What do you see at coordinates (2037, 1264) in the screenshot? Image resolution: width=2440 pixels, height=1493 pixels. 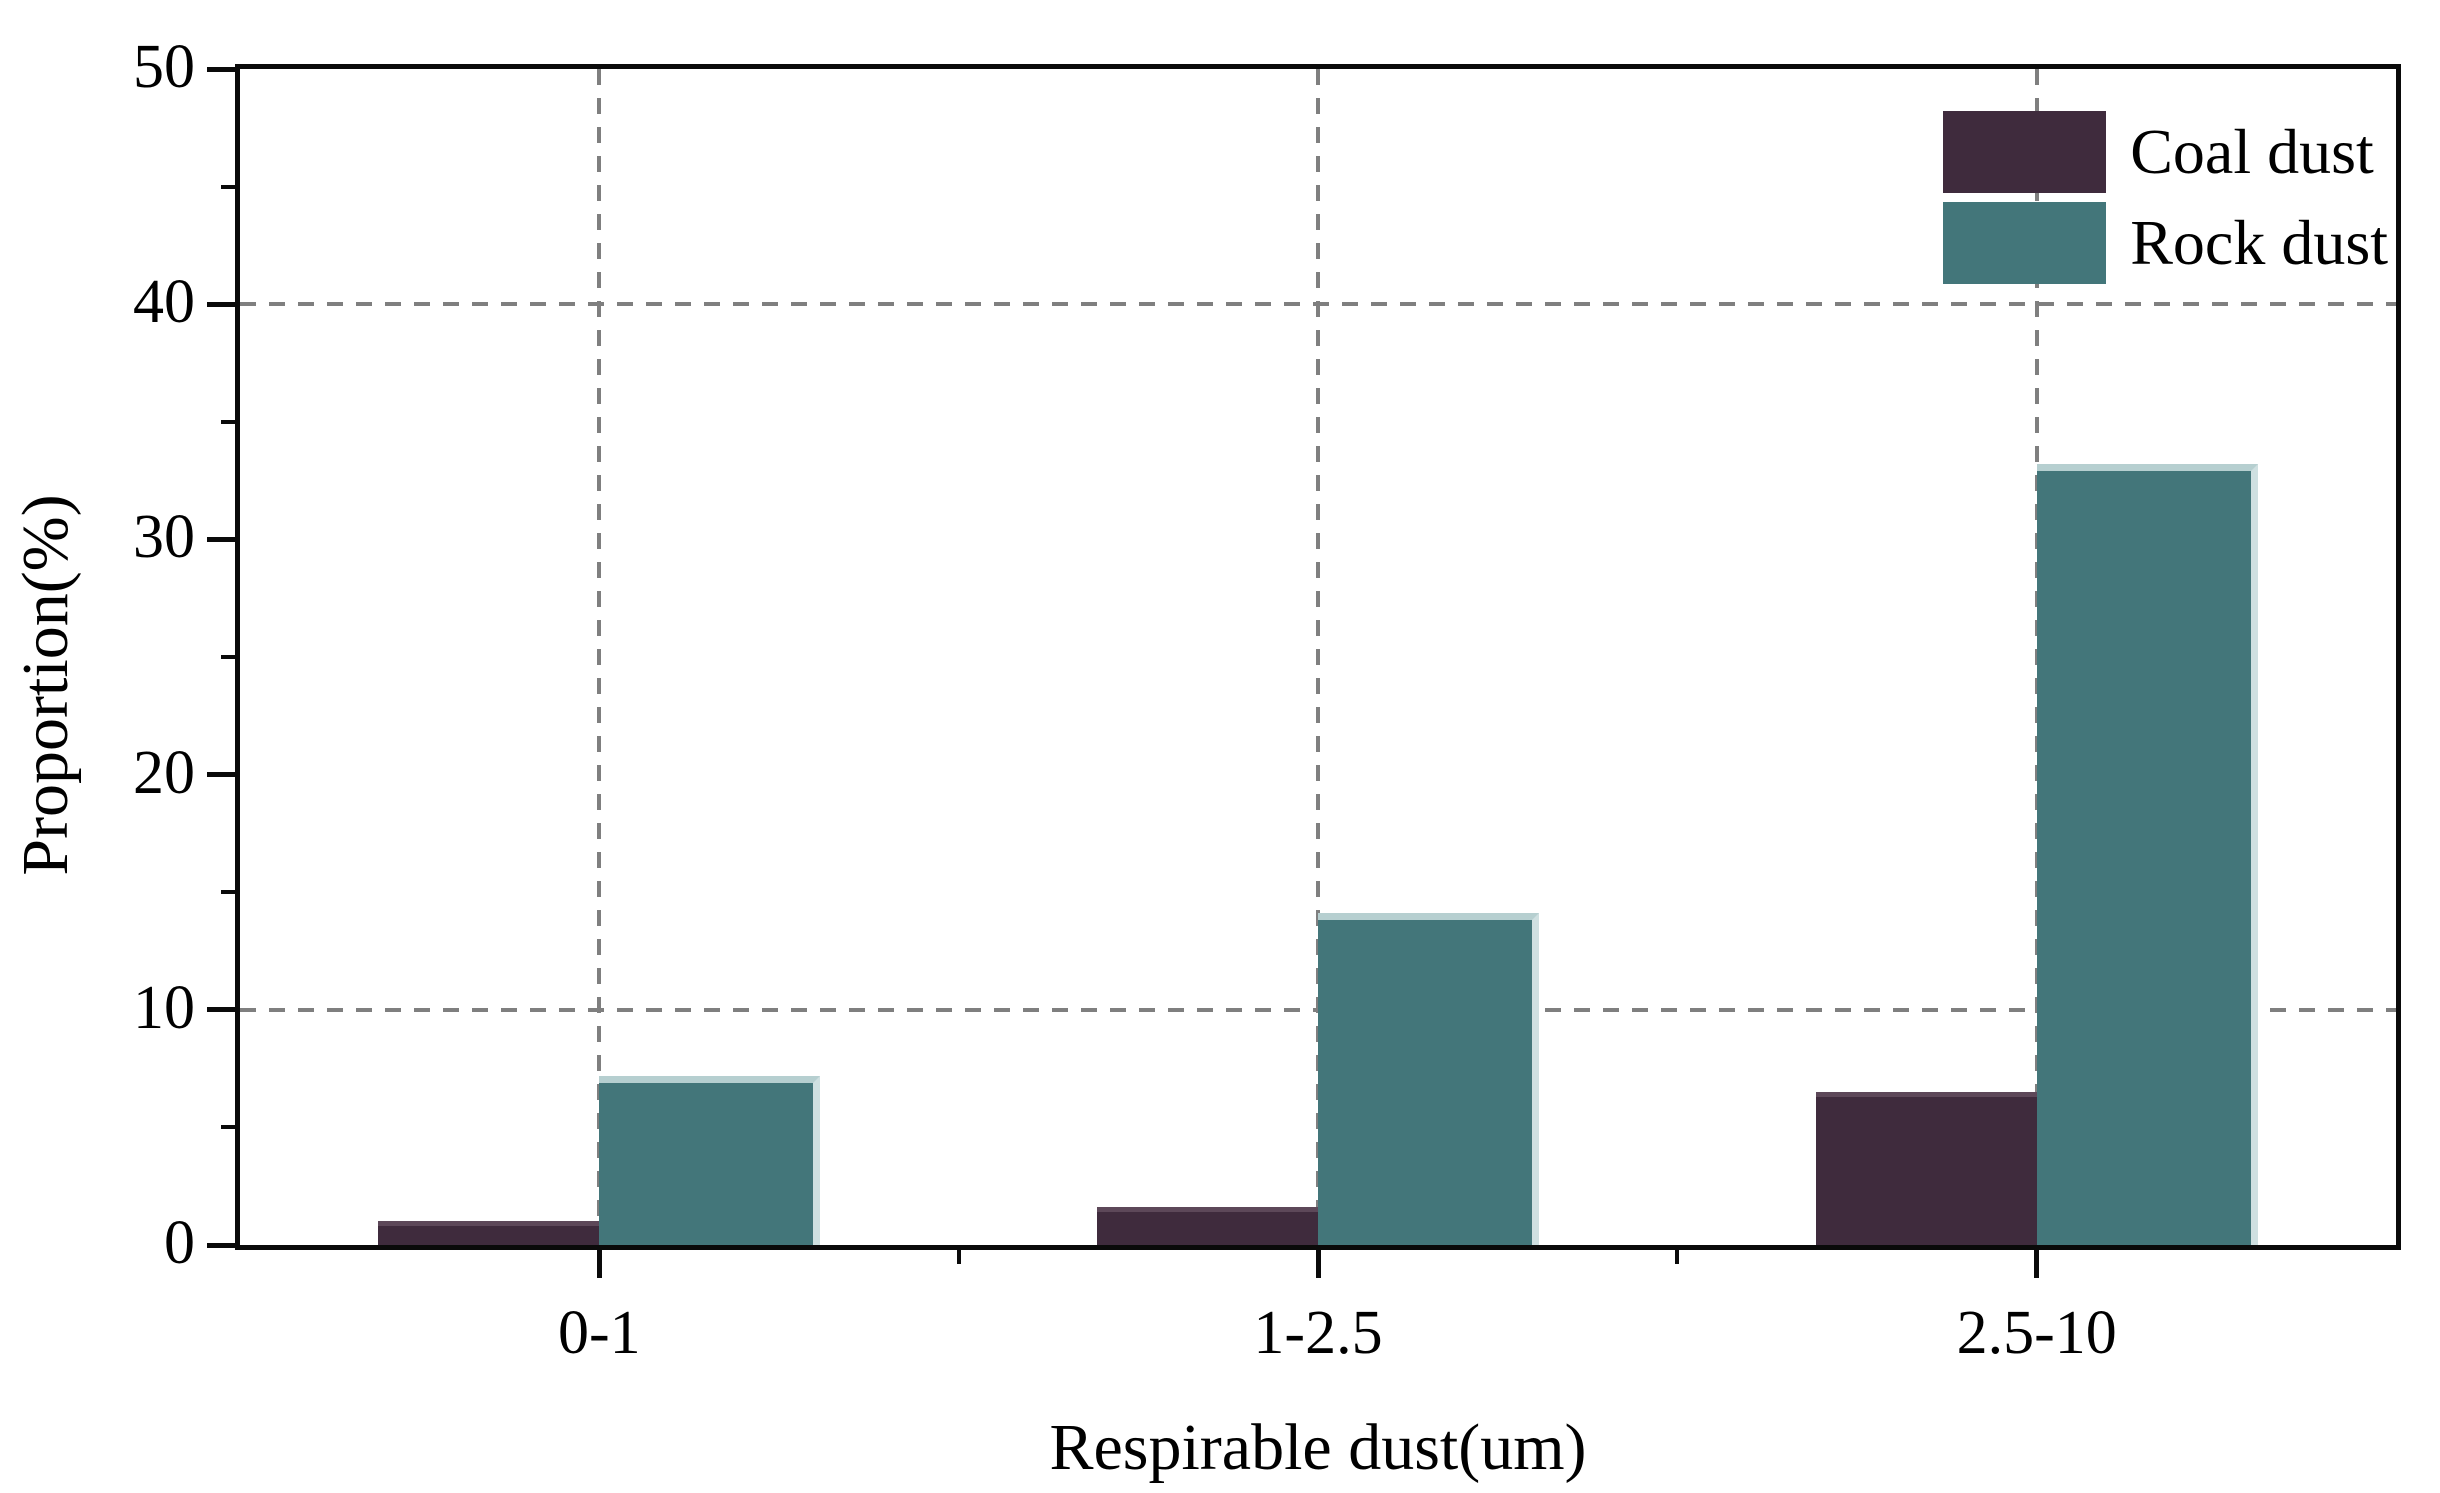 I see `x-tick-2.5-10` at bounding box center [2037, 1264].